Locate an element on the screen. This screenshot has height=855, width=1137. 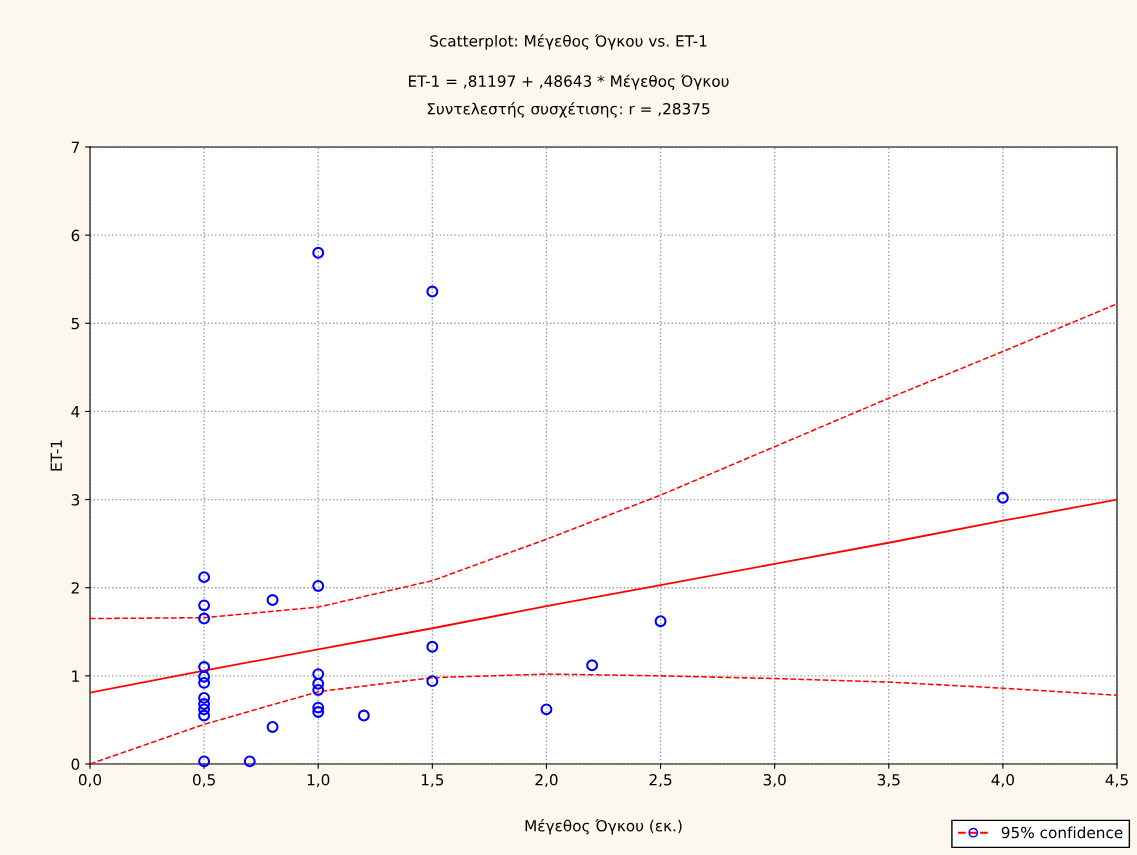
x-tick-label: 3,5 is located at coordinates (888, 780).